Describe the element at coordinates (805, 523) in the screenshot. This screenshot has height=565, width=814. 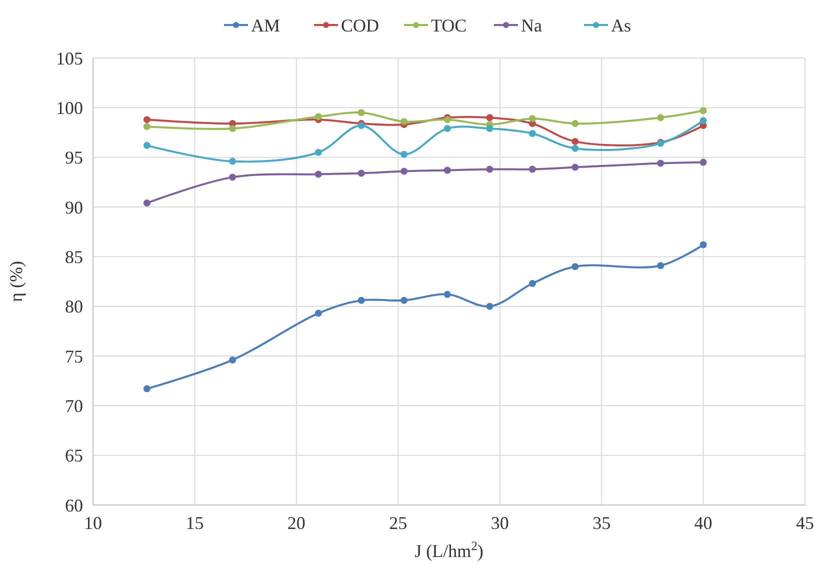
I see `x-tick-label: 45` at that location.